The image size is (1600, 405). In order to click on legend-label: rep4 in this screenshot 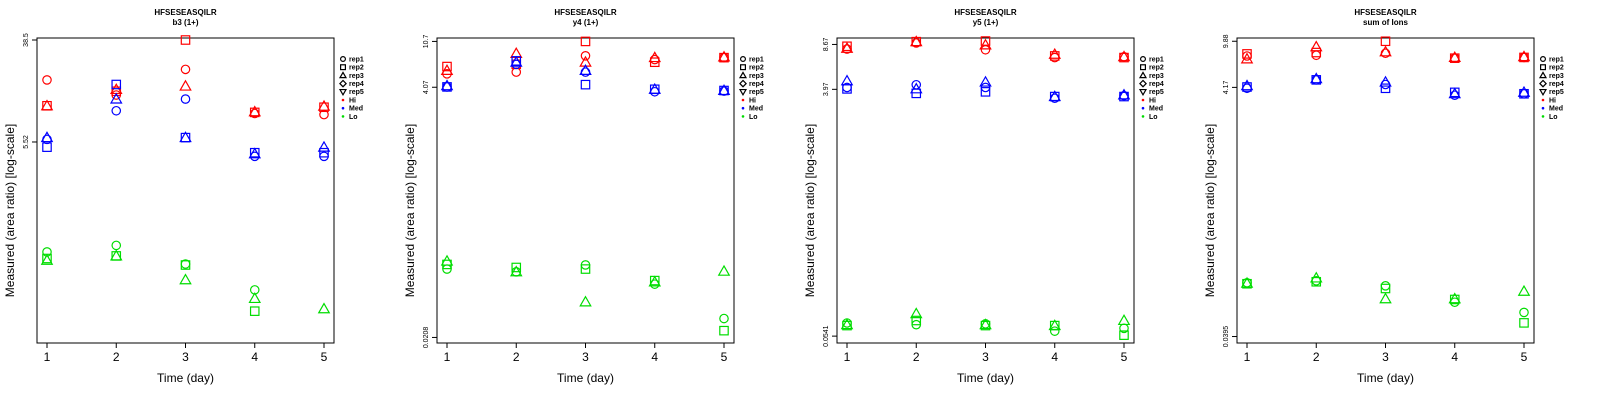, I will do `click(756, 84)`.